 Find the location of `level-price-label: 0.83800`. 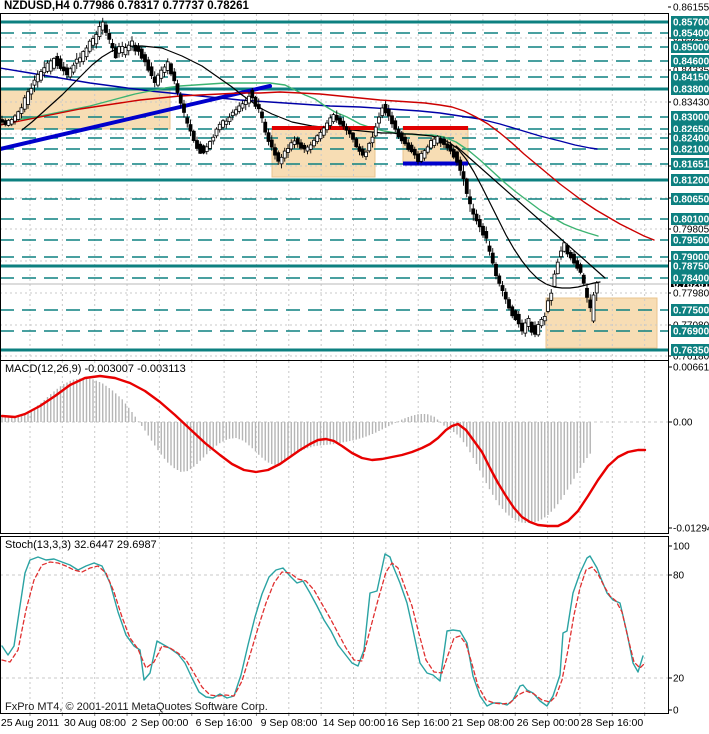

level-price-label: 0.83800 is located at coordinates (690, 89).